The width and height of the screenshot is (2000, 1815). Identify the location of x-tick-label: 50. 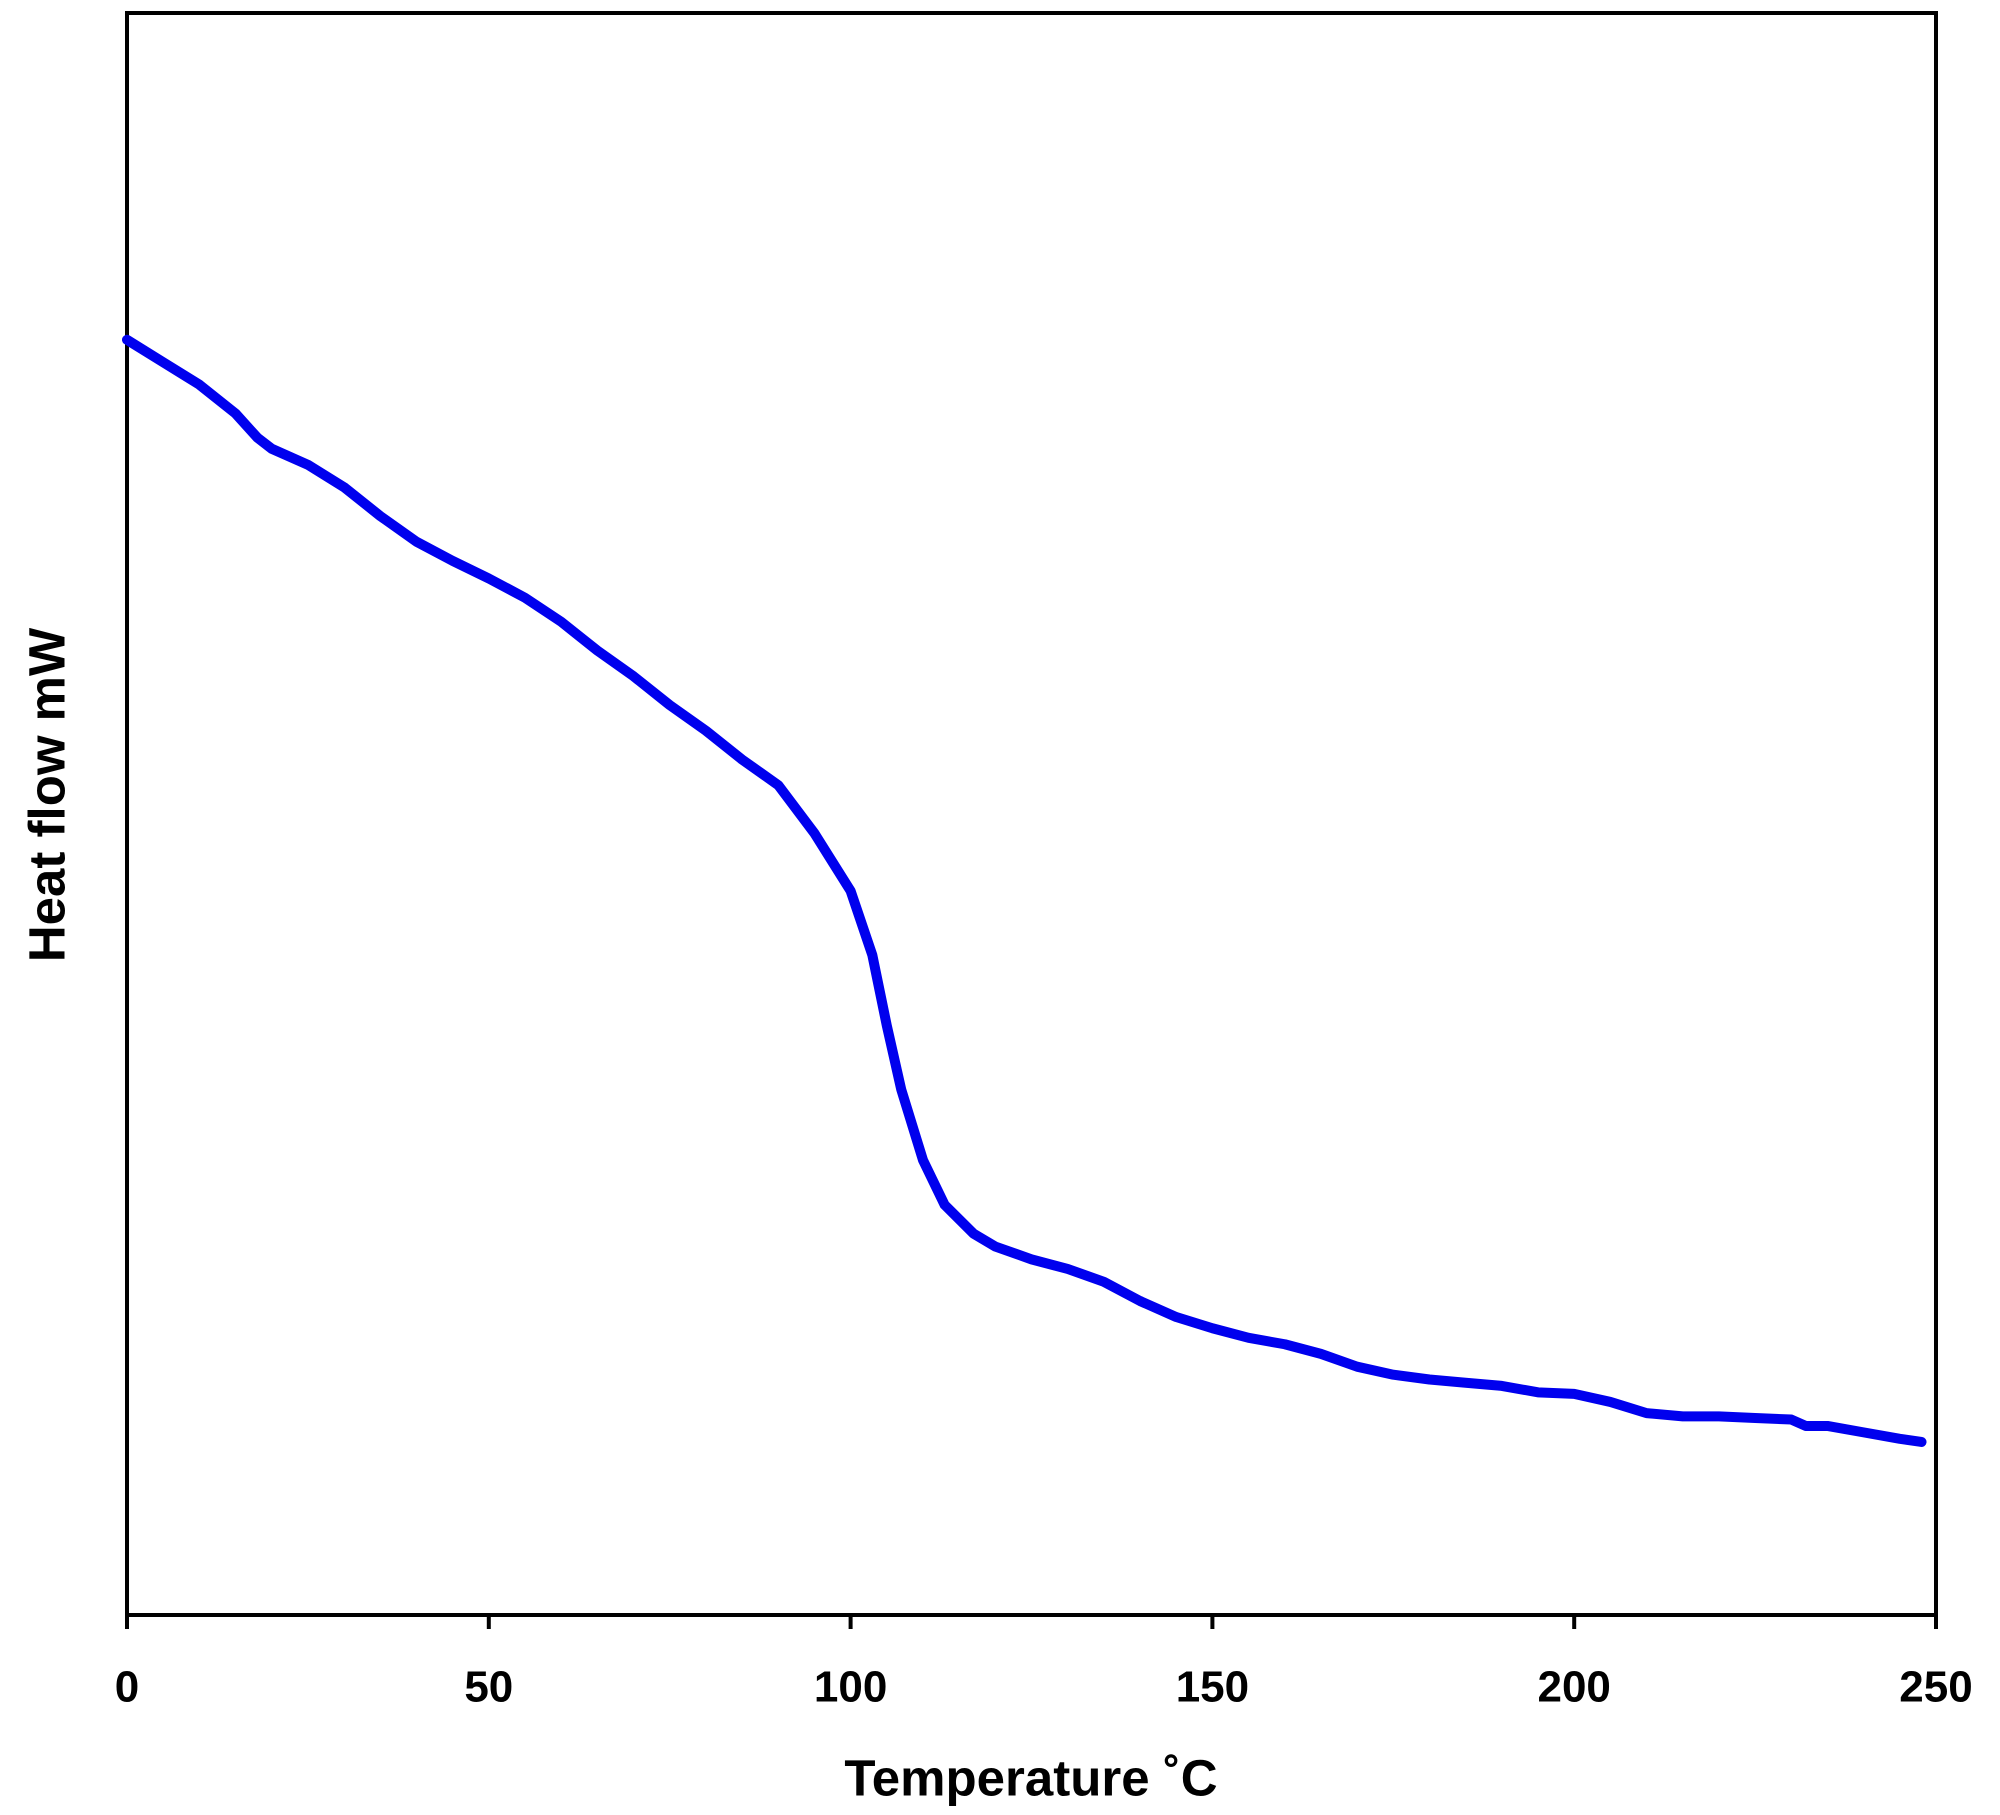
(488, 1687).